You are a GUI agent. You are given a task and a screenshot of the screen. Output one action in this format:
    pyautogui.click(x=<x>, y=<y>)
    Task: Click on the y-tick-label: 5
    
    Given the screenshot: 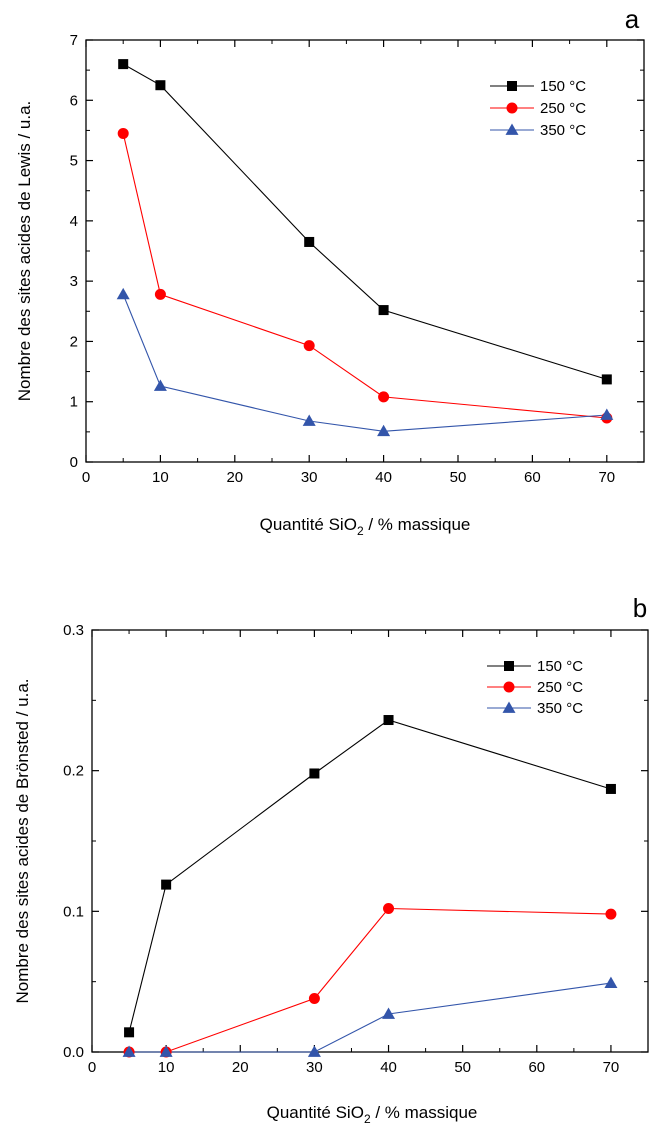 What is the action you would take?
    pyautogui.click(x=74, y=161)
    